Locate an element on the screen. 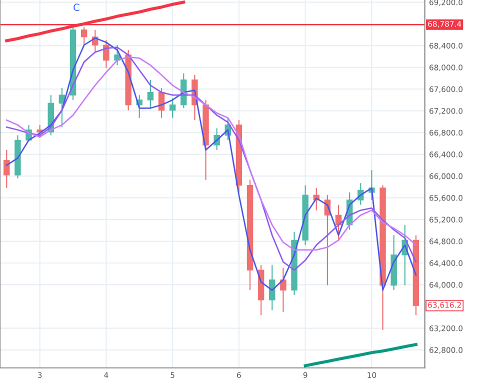 This screenshot has width=480, height=384. annotation: C is located at coordinates (77, 7).